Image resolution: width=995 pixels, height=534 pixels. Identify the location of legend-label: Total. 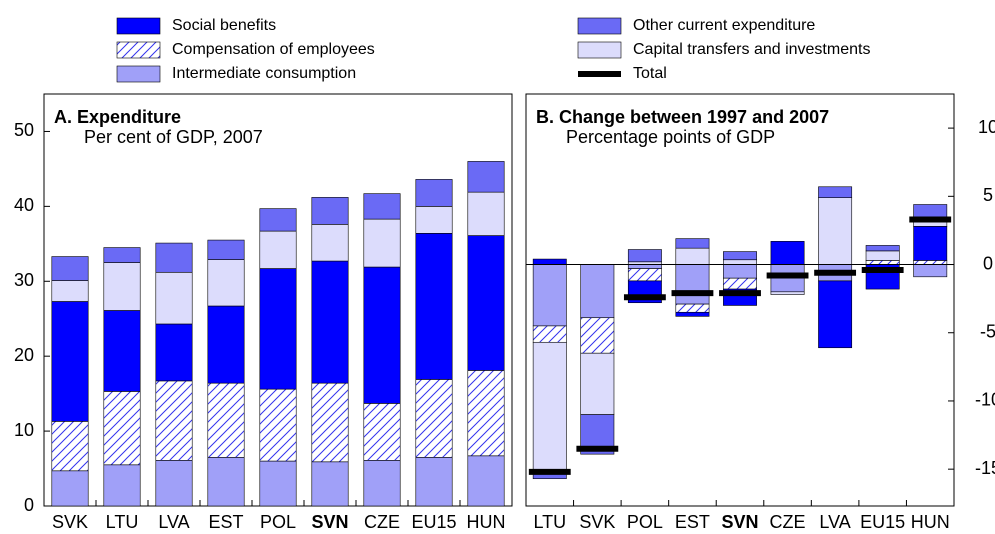
(650, 73).